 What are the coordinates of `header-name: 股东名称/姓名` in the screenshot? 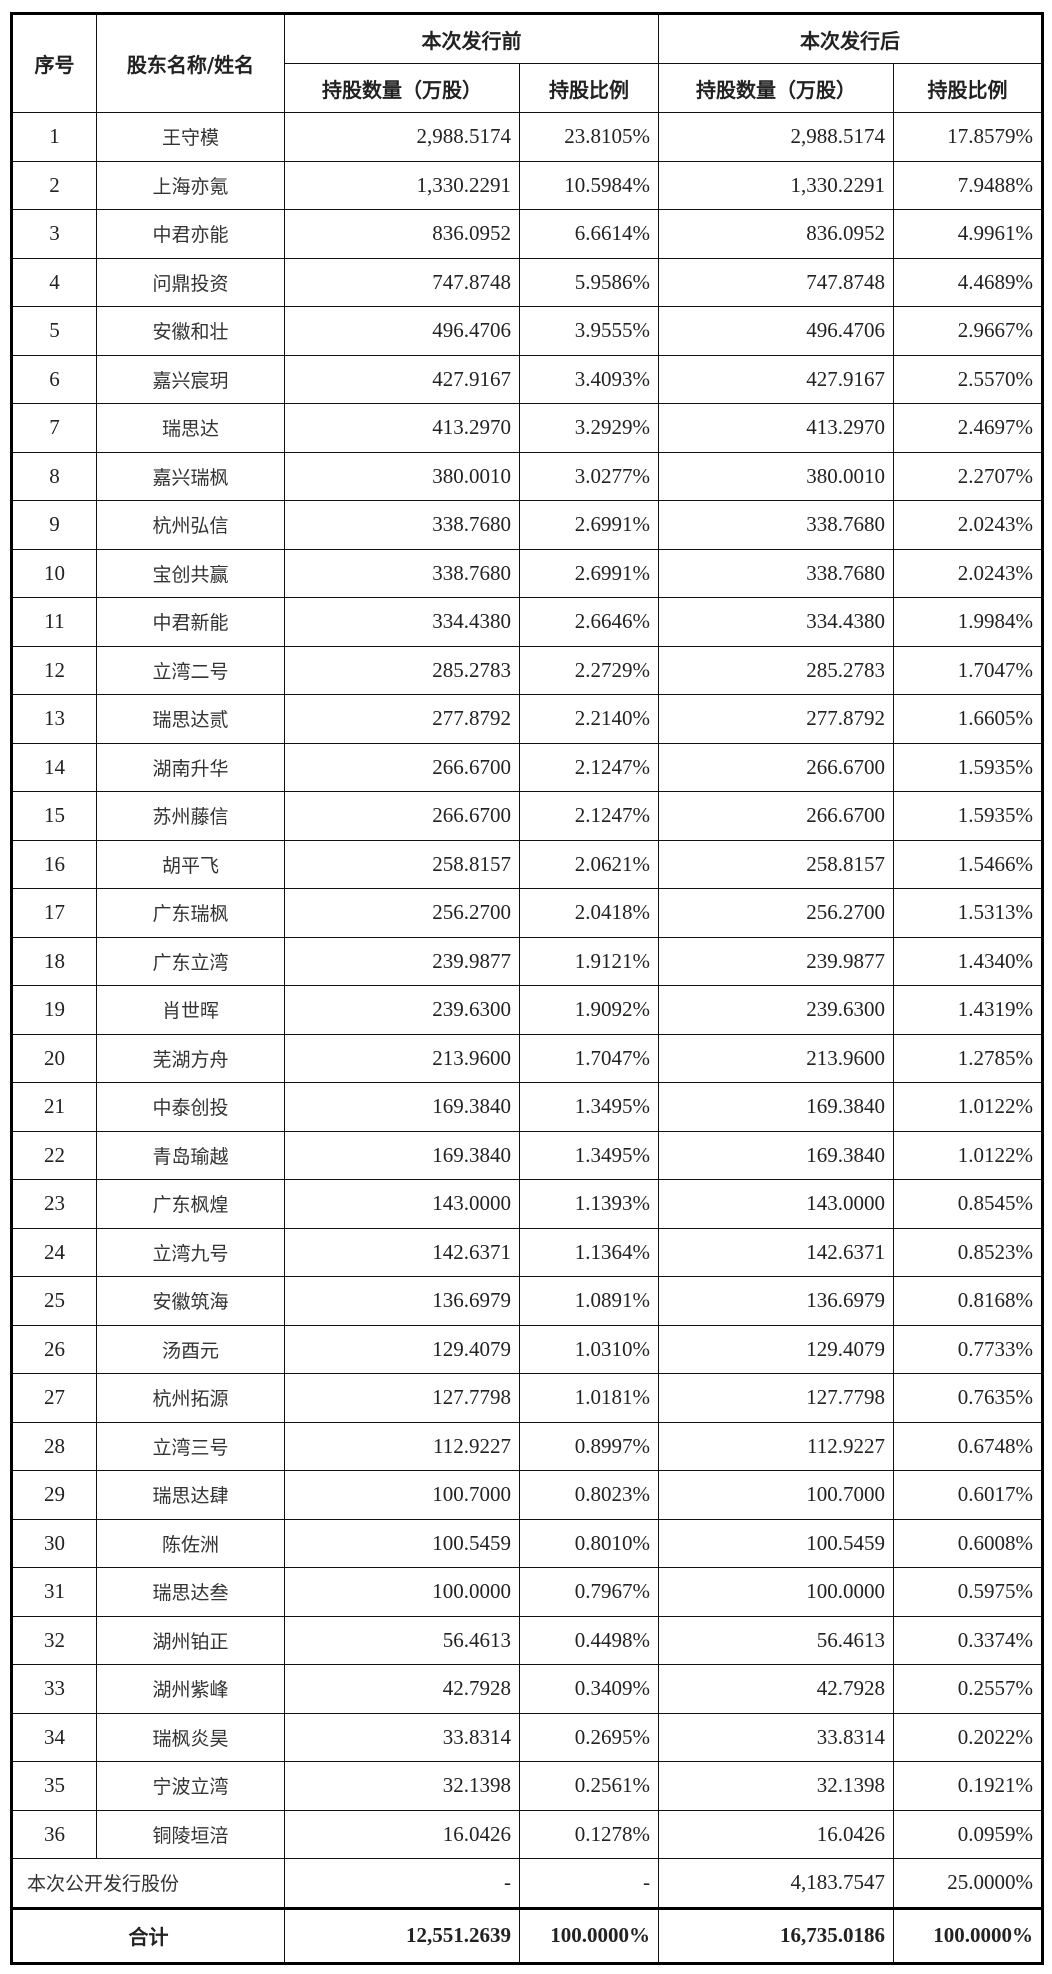 It's located at (190, 63).